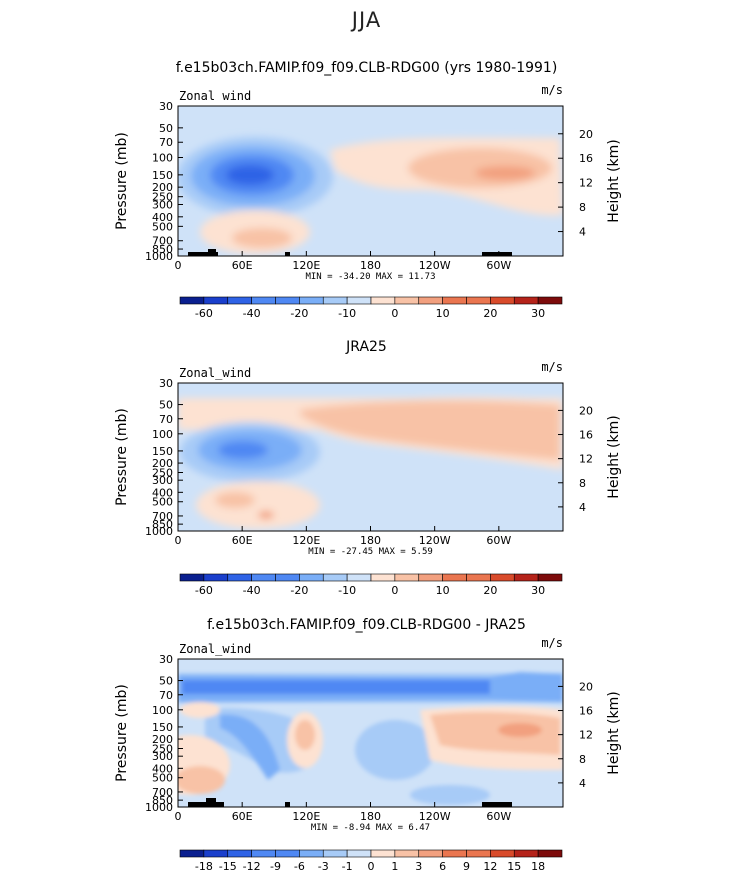 This screenshot has width=733, height=872. I want to click on p3-colorbar-label: -12, so click(252, 866).